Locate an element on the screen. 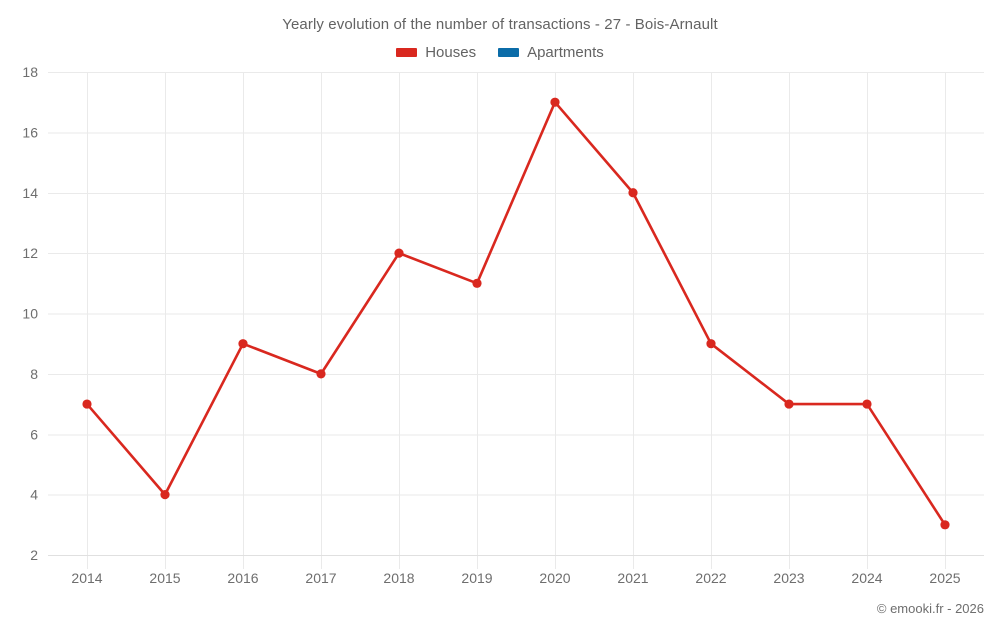  y-axis-tick-label: 12 is located at coordinates (30, 253).